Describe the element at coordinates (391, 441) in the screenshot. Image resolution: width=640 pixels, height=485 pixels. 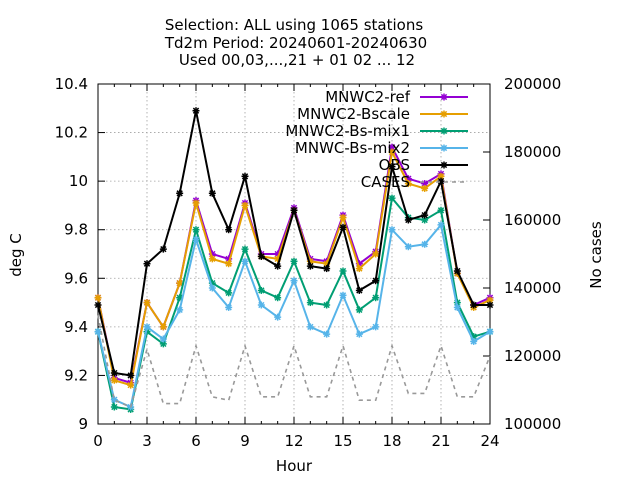
I see `x-tick-label: 18` at that location.